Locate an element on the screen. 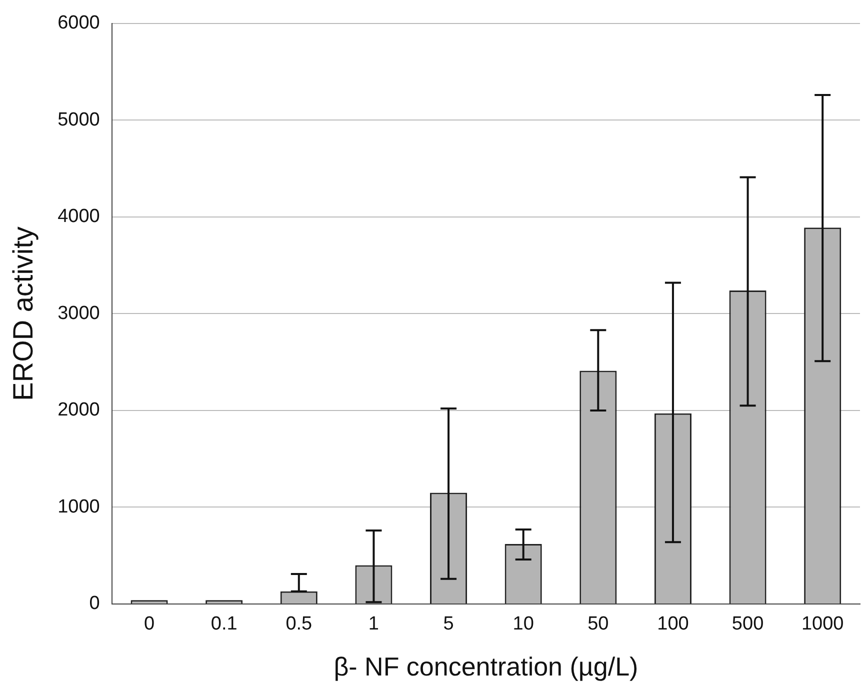  y-tick-label: 6000 is located at coordinates (79, 23).